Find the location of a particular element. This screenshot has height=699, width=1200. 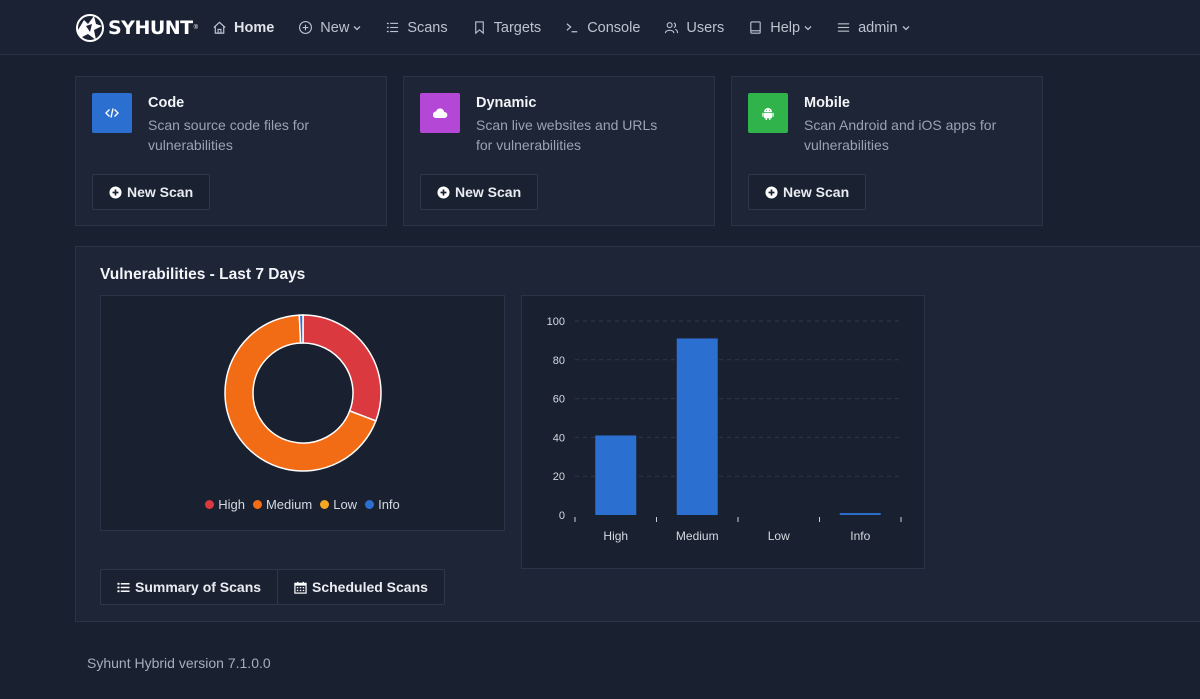

android-icon is located at coordinates (768, 114).